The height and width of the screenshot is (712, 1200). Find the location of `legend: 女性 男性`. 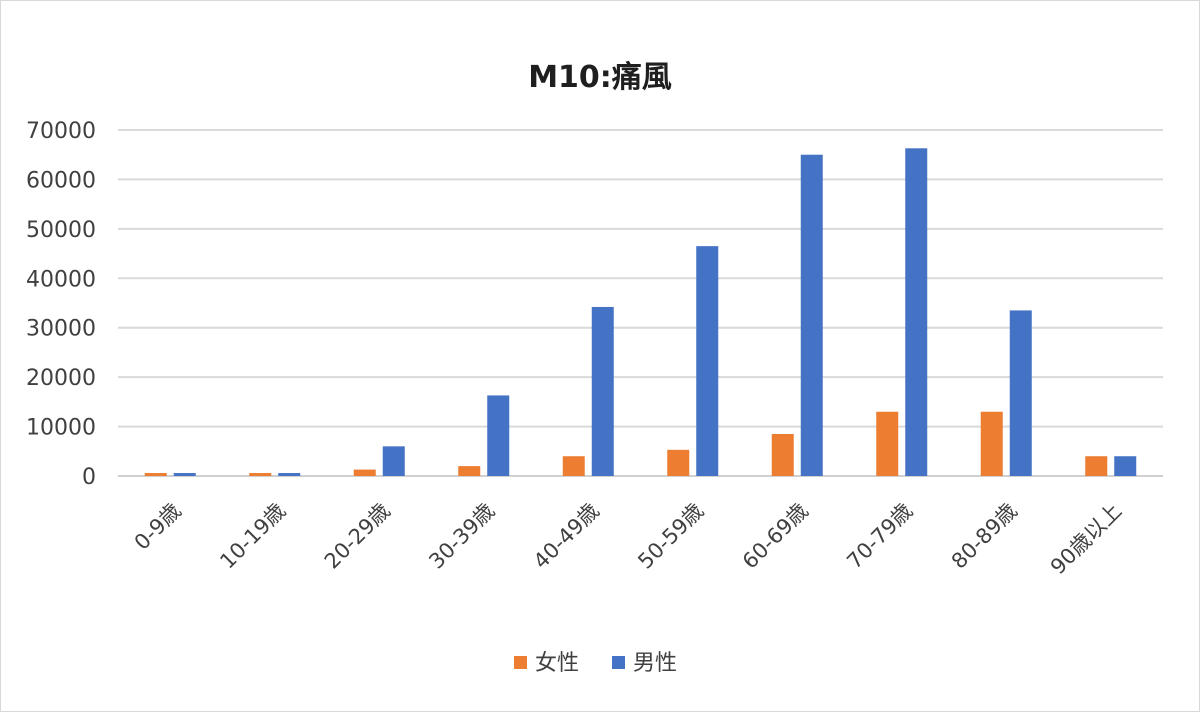

legend: 女性 男性 is located at coordinates (595, 663).